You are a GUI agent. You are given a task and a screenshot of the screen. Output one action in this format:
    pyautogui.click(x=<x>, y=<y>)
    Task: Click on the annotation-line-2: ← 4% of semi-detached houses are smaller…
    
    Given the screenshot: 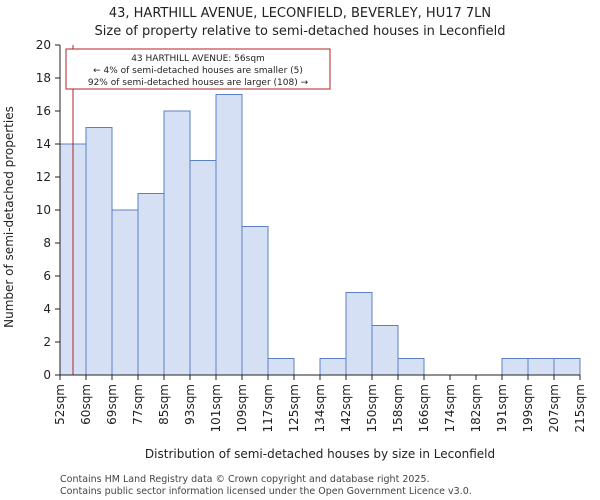 What is the action you would take?
    pyautogui.click(x=198, y=71)
    